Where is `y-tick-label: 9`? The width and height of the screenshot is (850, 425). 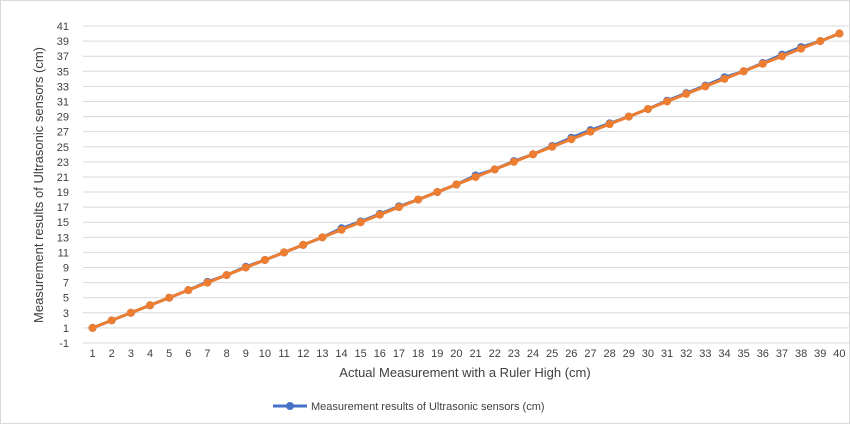
y-tick-label: 9 is located at coordinates (66, 269).